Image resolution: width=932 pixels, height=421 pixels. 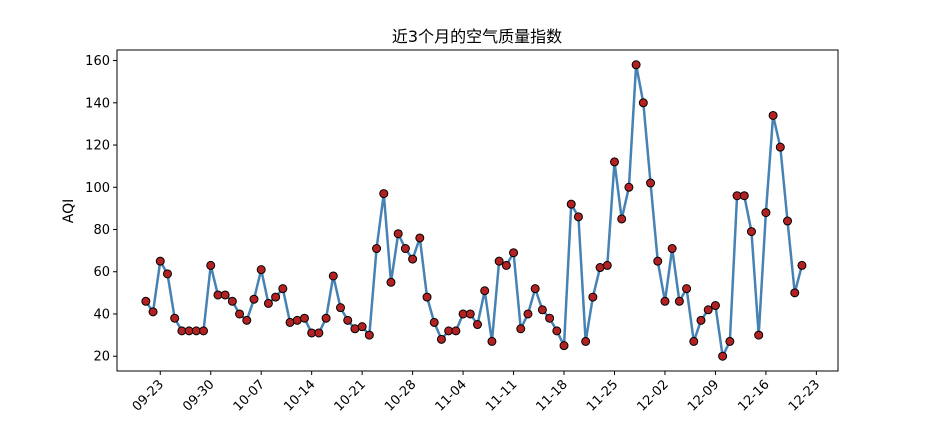 What do you see at coordinates (350, 395) in the screenshot?
I see `x-tick-label: 10-21` at bounding box center [350, 395].